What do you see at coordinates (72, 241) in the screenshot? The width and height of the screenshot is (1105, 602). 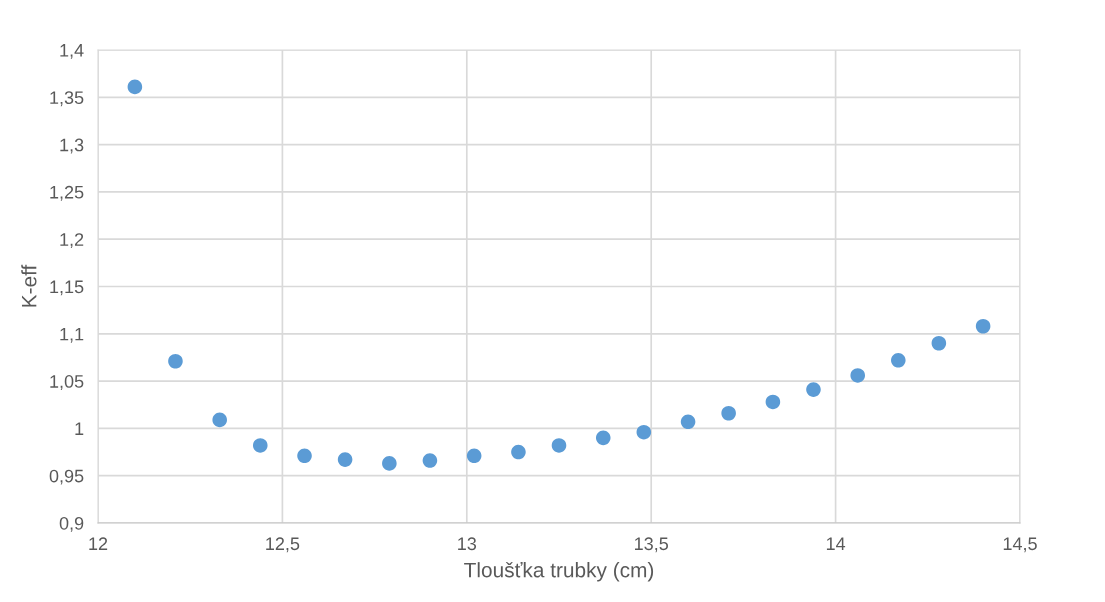 I see `y-tick-label: 1,2` at bounding box center [72, 241].